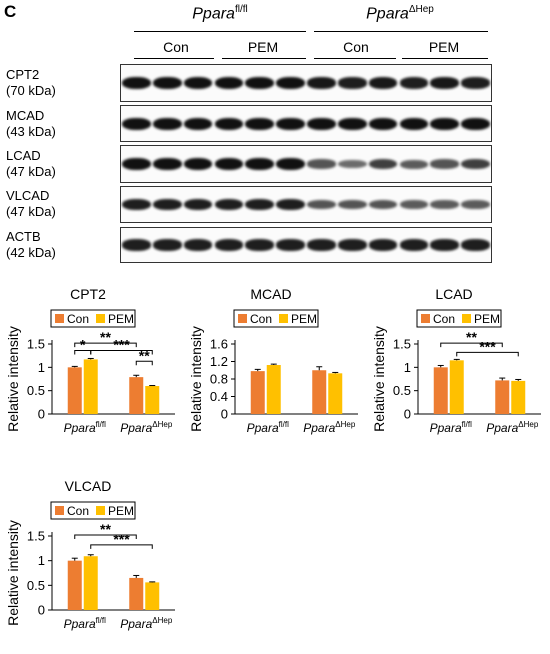 This screenshot has width=550, height=654. Describe the element at coordinates (401, 31) in the screenshot. I see `genotype-underline` at that location.